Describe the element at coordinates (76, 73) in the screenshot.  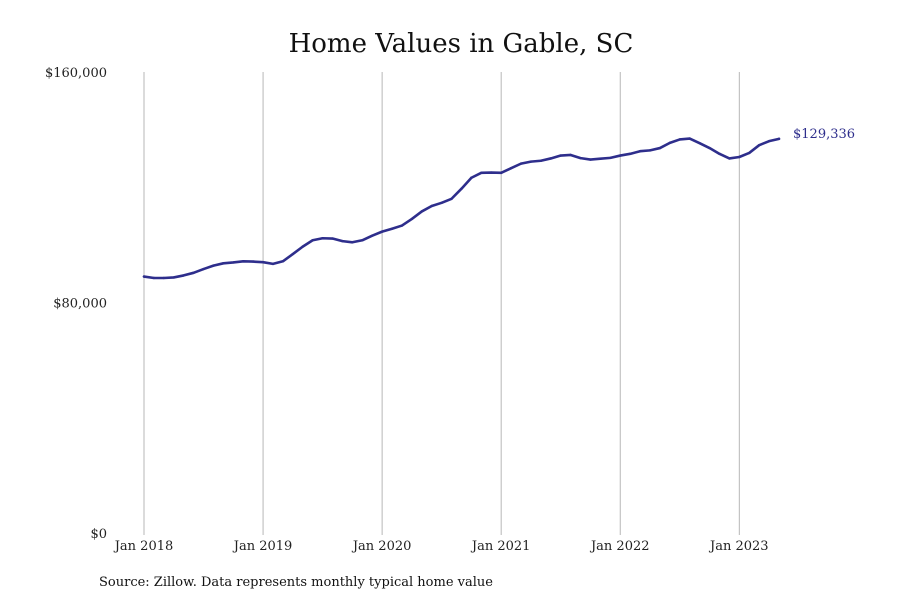
I see `y-tick-label: $160,000` at that location.